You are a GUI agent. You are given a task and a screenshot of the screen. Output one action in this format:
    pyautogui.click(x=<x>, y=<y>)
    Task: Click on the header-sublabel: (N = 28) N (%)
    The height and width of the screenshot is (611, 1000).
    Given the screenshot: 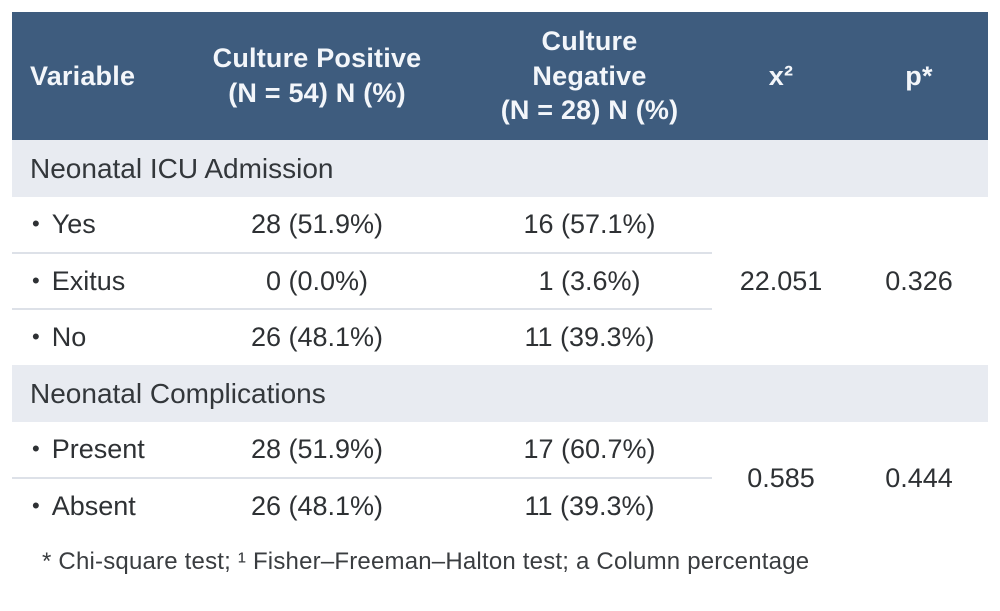 What is the action you would take?
    pyautogui.click(x=589, y=110)
    